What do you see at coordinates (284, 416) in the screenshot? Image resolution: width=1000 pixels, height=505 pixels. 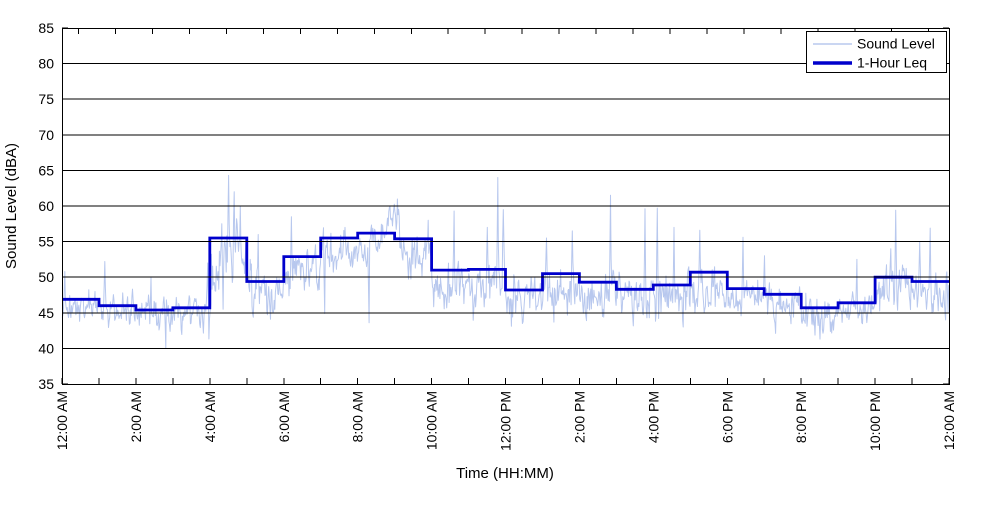 I see `x-tick-label: 6:00 AM` at bounding box center [284, 416].